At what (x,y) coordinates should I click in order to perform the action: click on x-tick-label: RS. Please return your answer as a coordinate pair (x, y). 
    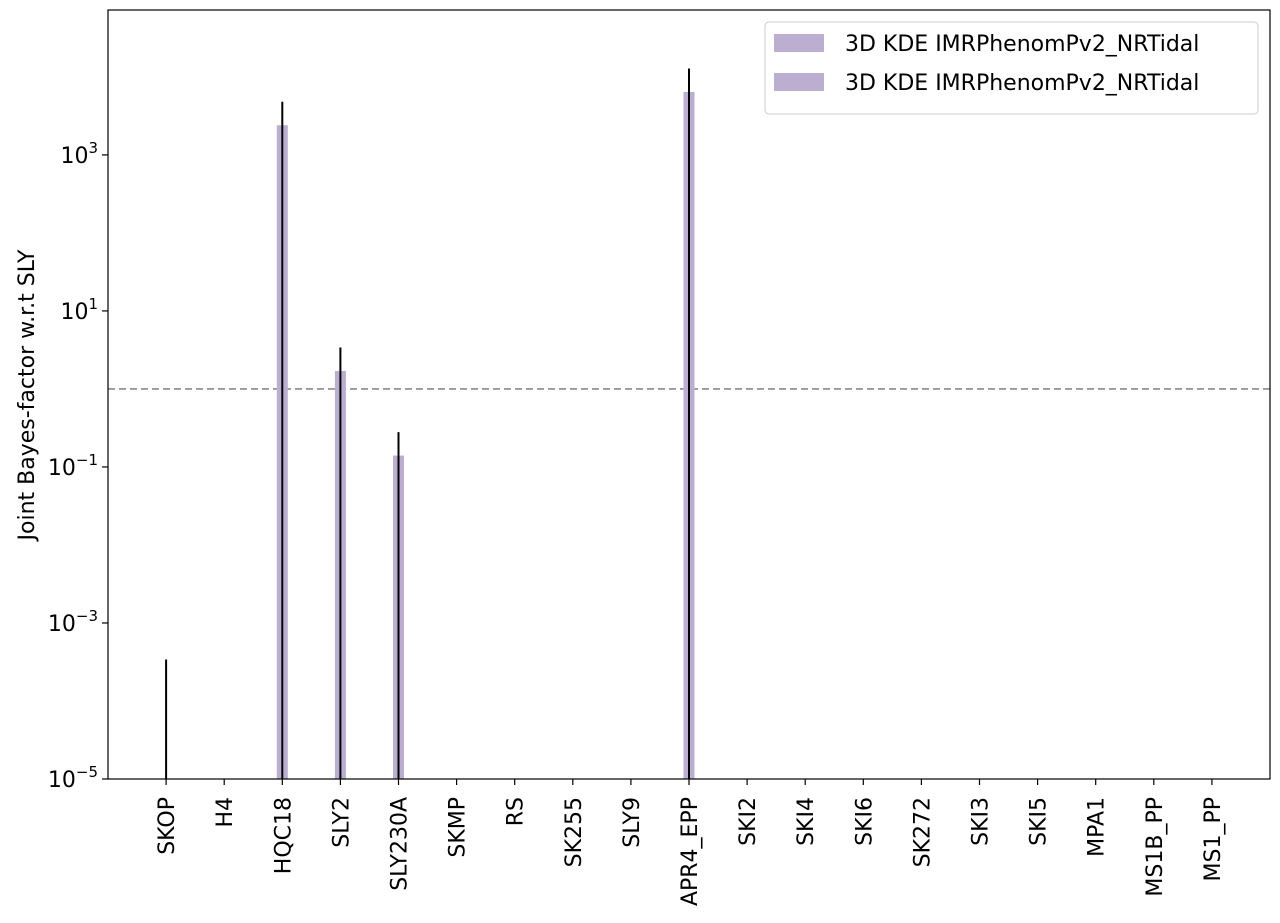
    Looking at the image, I should click on (516, 811).